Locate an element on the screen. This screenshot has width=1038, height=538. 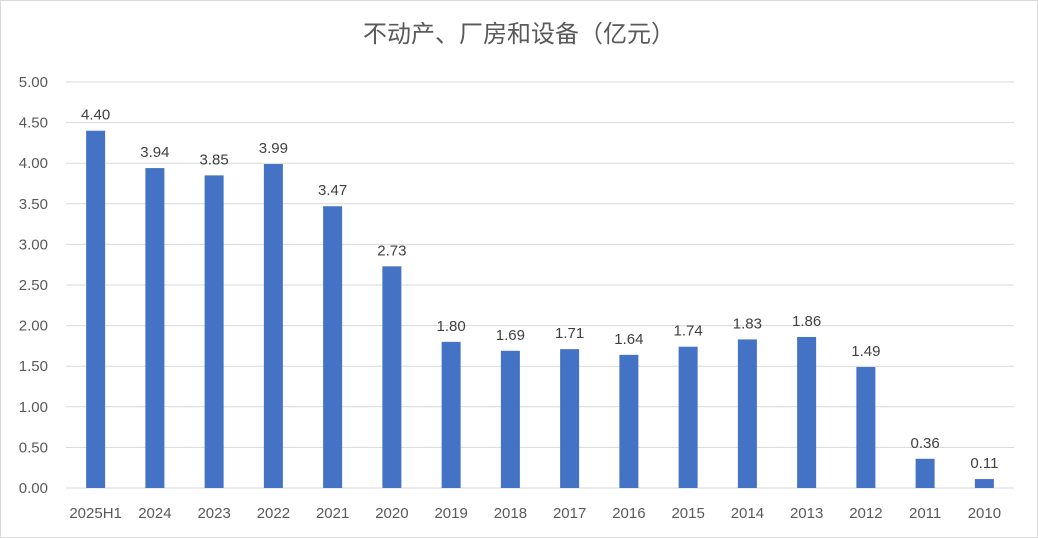
y-tick-label: 2.00 is located at coordinates (33, 326).